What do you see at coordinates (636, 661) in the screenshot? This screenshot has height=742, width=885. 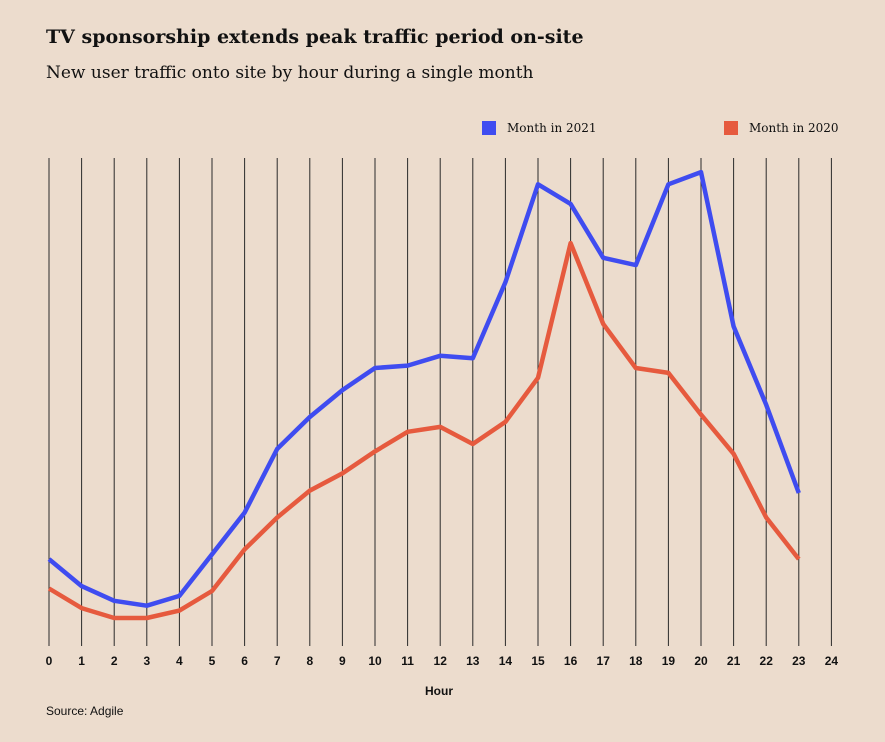 I see `x-tick-label: 18` at bounding box center [636, 661].